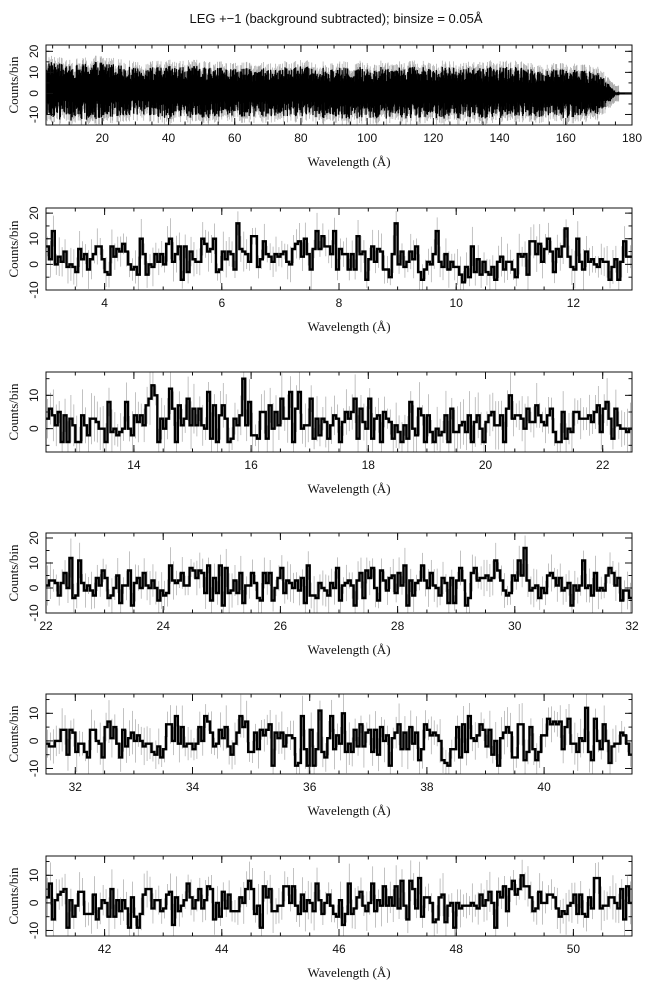  What do you see at coordinates (193, 787) in the screenshot?
I see `x-tick-label: 34` at bounding box center [193, 787].